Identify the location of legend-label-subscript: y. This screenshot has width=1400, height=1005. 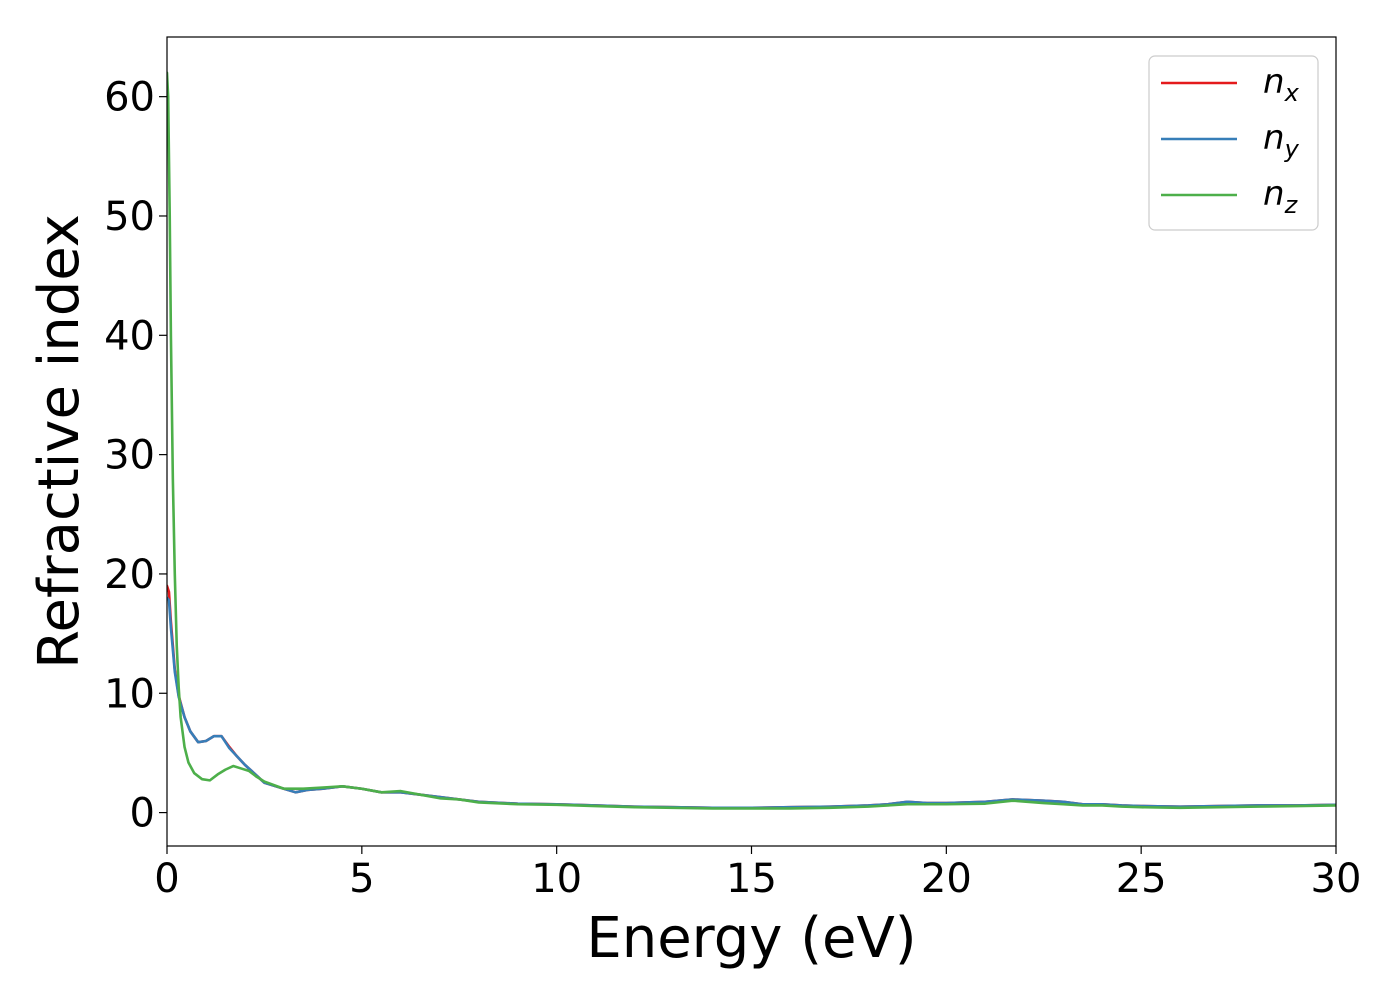
(1292, 149).